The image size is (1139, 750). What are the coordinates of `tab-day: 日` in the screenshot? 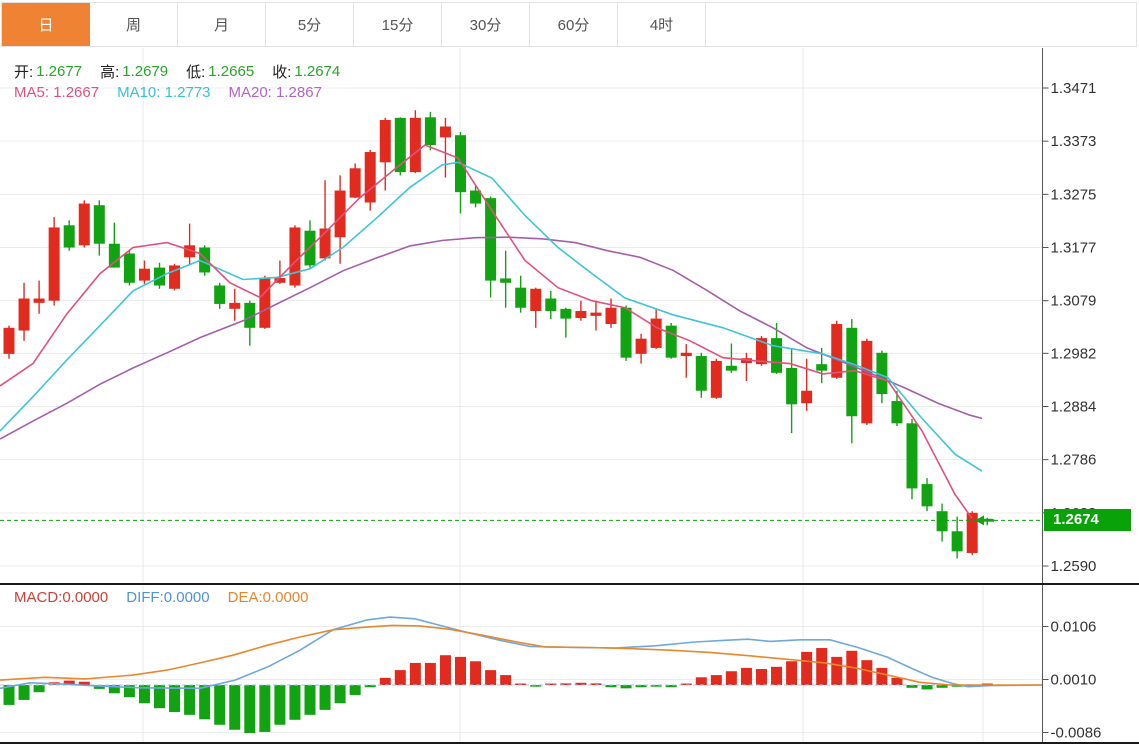 It's located at (46, 24).